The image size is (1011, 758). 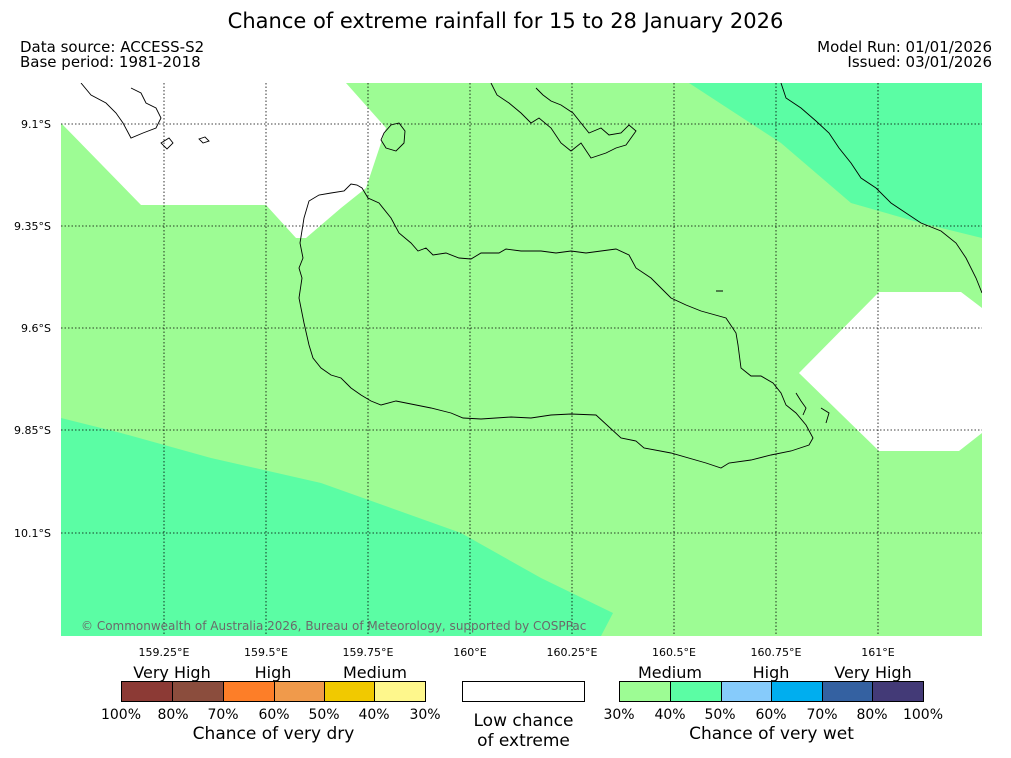 I want to click on legend-wet-tick: 60%, so click(x=771, y=715).